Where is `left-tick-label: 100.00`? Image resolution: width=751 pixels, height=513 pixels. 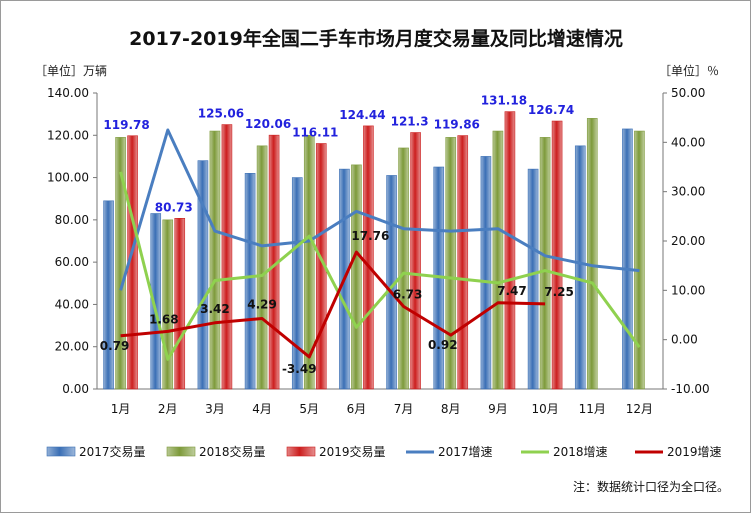
left-tick-label: 100.00 is located at coordinates (68, 178).